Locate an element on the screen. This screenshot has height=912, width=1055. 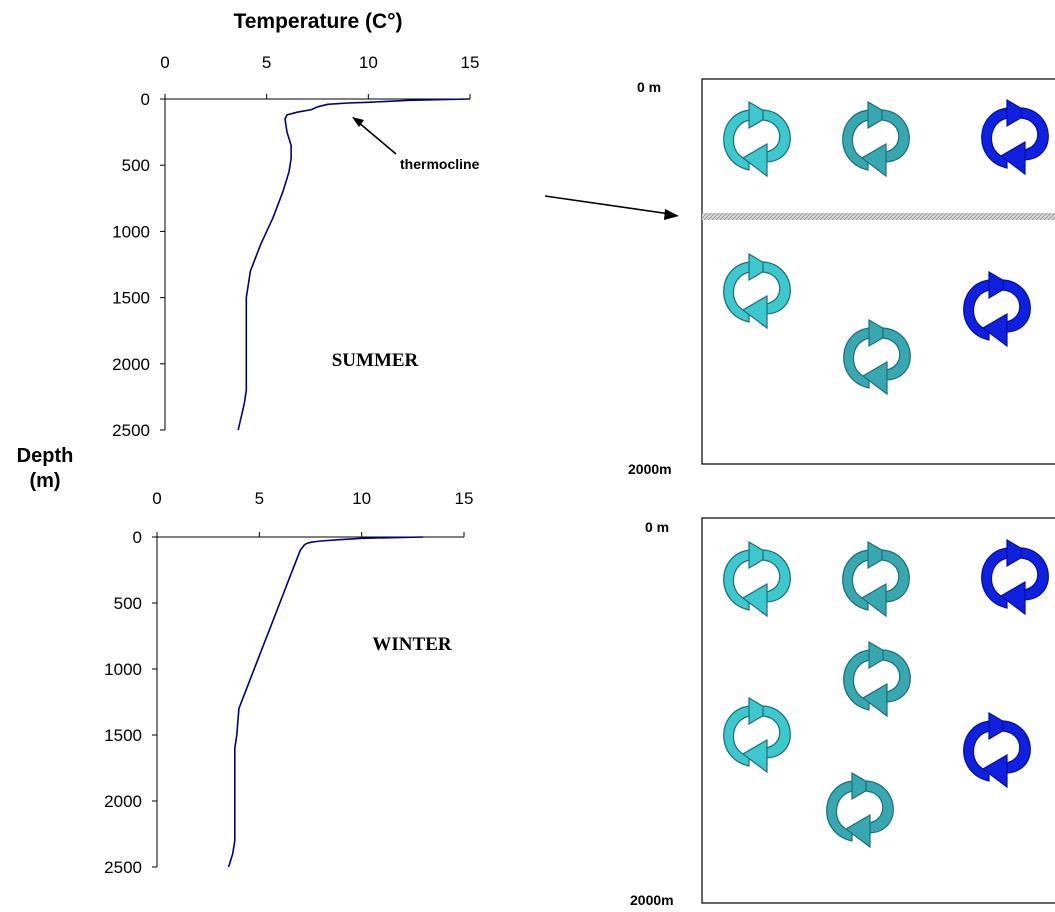
thermocline-connector-arrowhead is located at coordinates (671, 214).